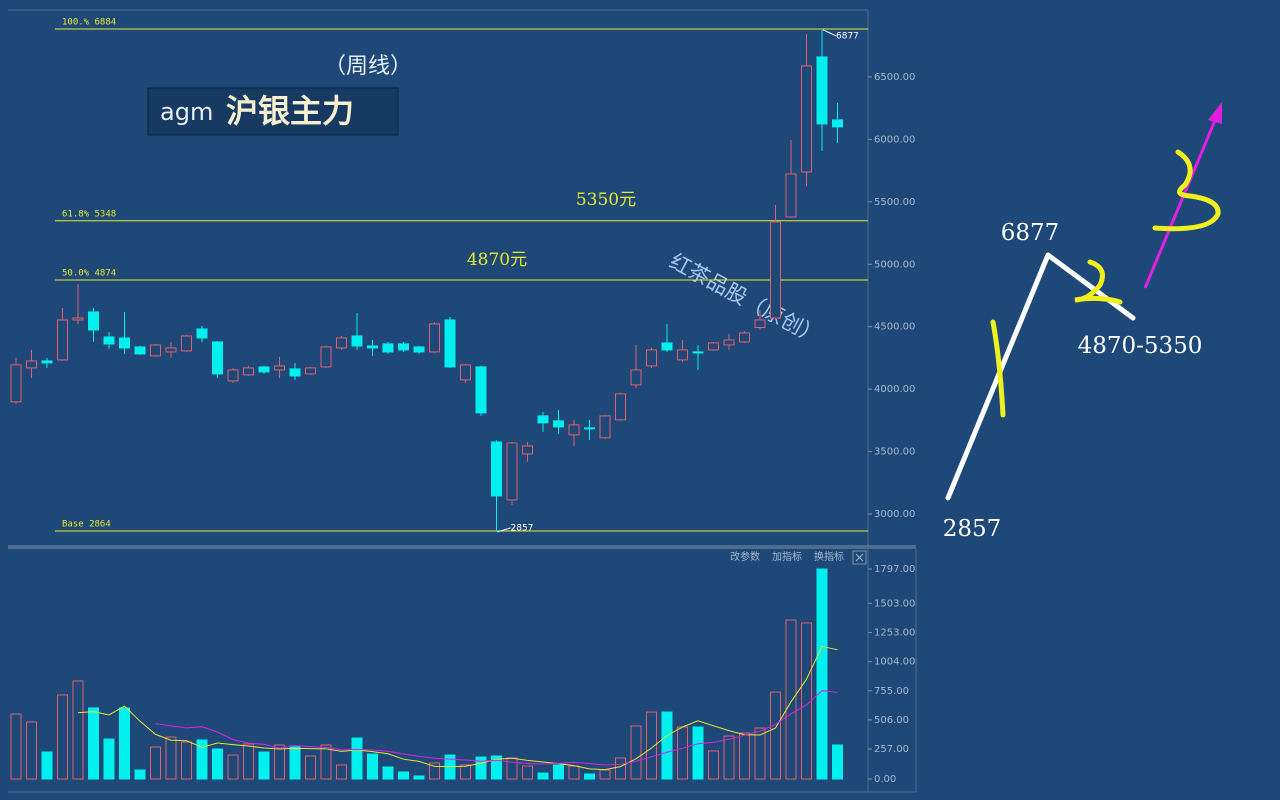 Image resolution: width=1280 pixels, height=800 pixels. I want to click on price-mark-pointer, so click(829, 33).